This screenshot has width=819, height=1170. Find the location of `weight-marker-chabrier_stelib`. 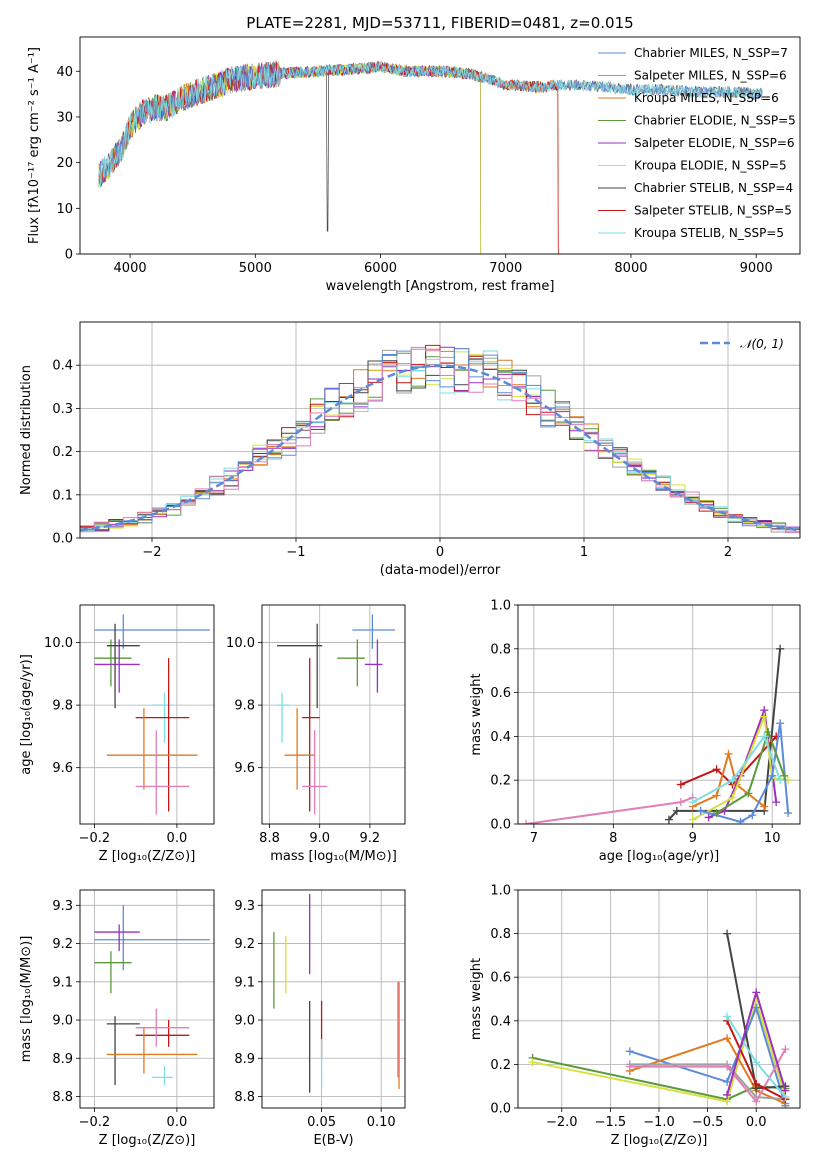

weight-marker-chabrier_stelib is located at coordinates (676, 810).